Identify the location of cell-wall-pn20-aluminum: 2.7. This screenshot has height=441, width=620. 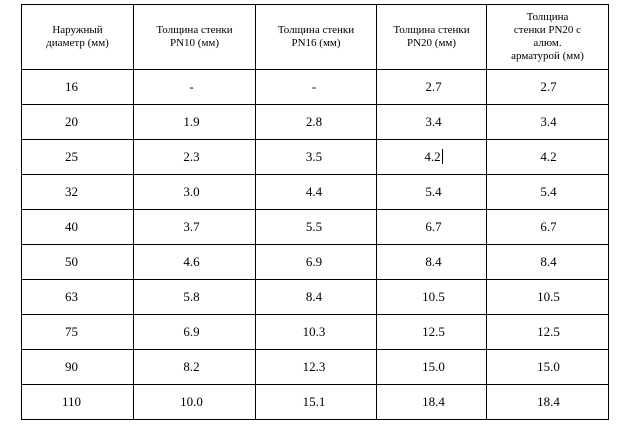
(547, 87).